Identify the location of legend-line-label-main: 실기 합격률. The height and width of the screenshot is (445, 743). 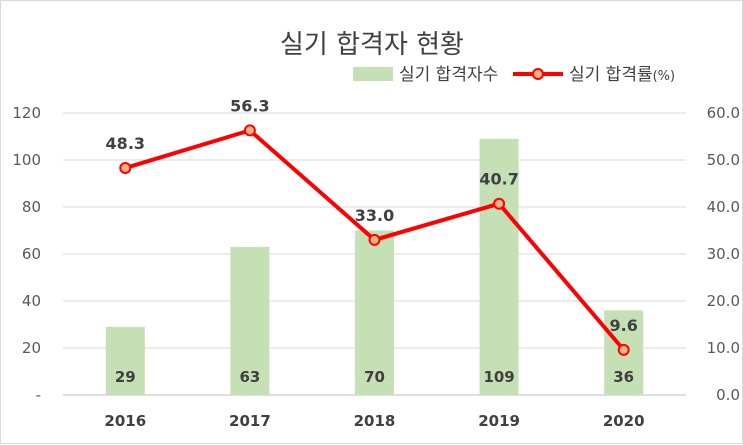
(611, 75).